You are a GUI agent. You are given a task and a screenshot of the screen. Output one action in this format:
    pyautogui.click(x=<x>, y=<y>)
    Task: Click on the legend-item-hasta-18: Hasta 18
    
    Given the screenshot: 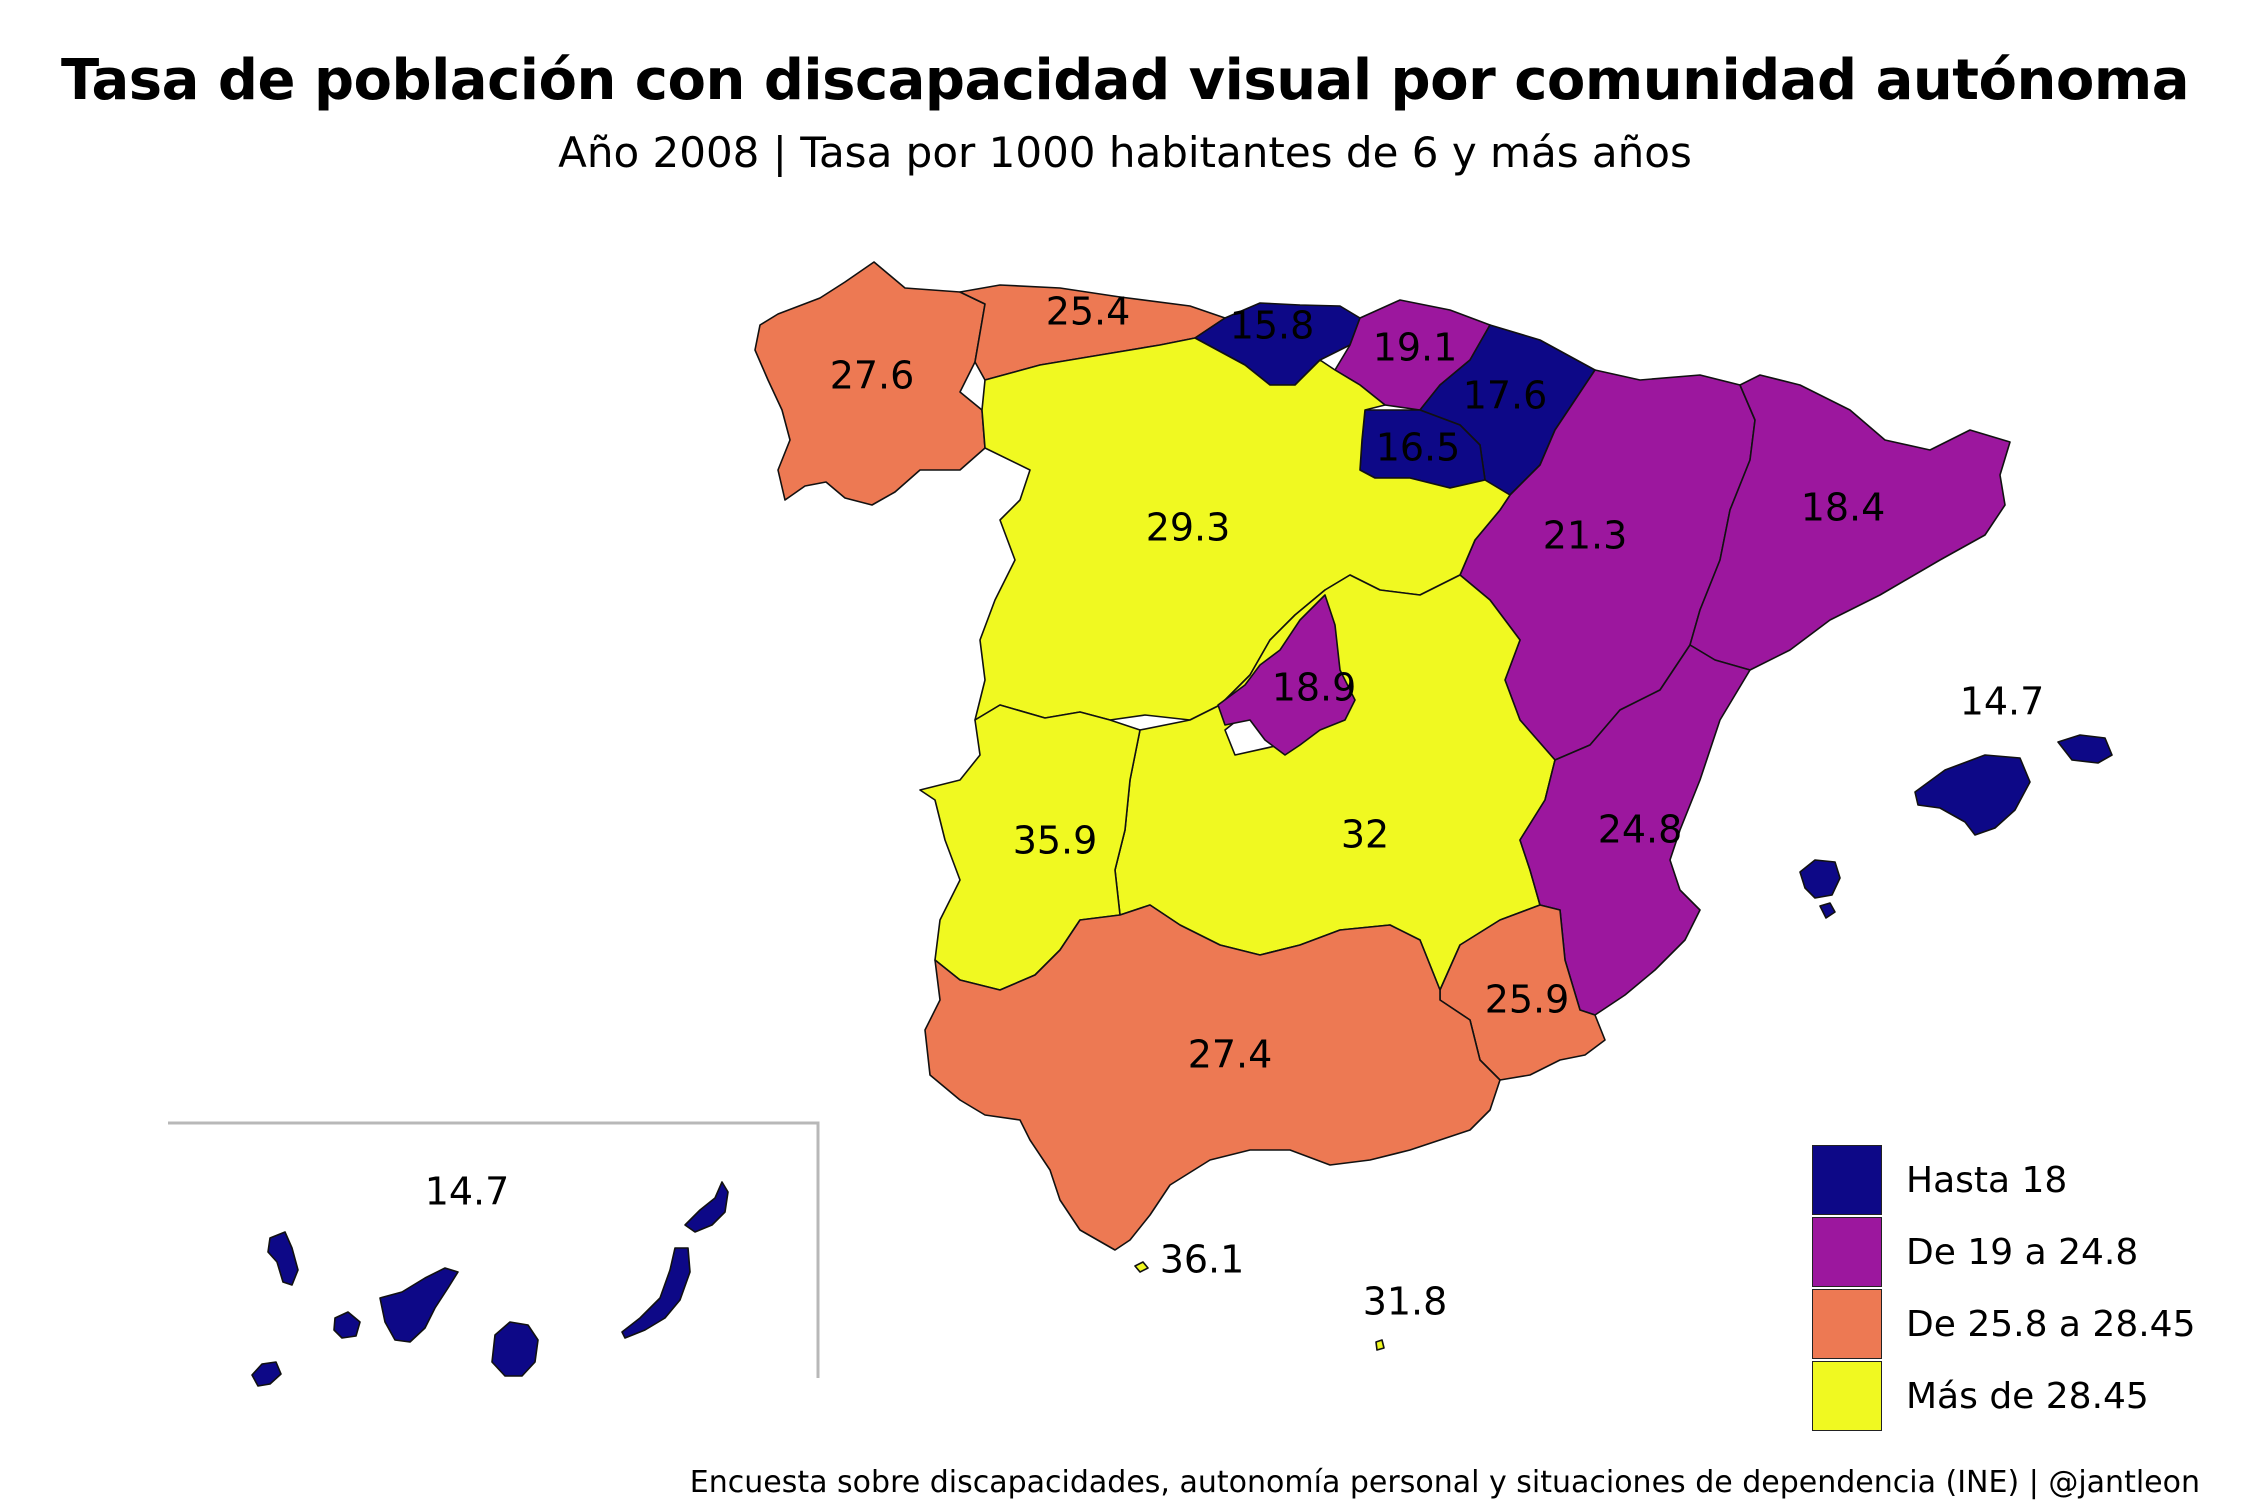 What is the action you would take?
    pyautogui.click(x=2003, y=1180)
    